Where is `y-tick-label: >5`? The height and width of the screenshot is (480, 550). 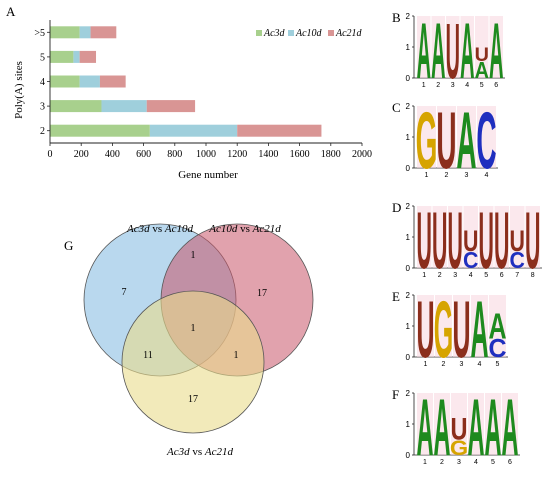
y-tick-label: >5 is located at coordinates (39, 33).